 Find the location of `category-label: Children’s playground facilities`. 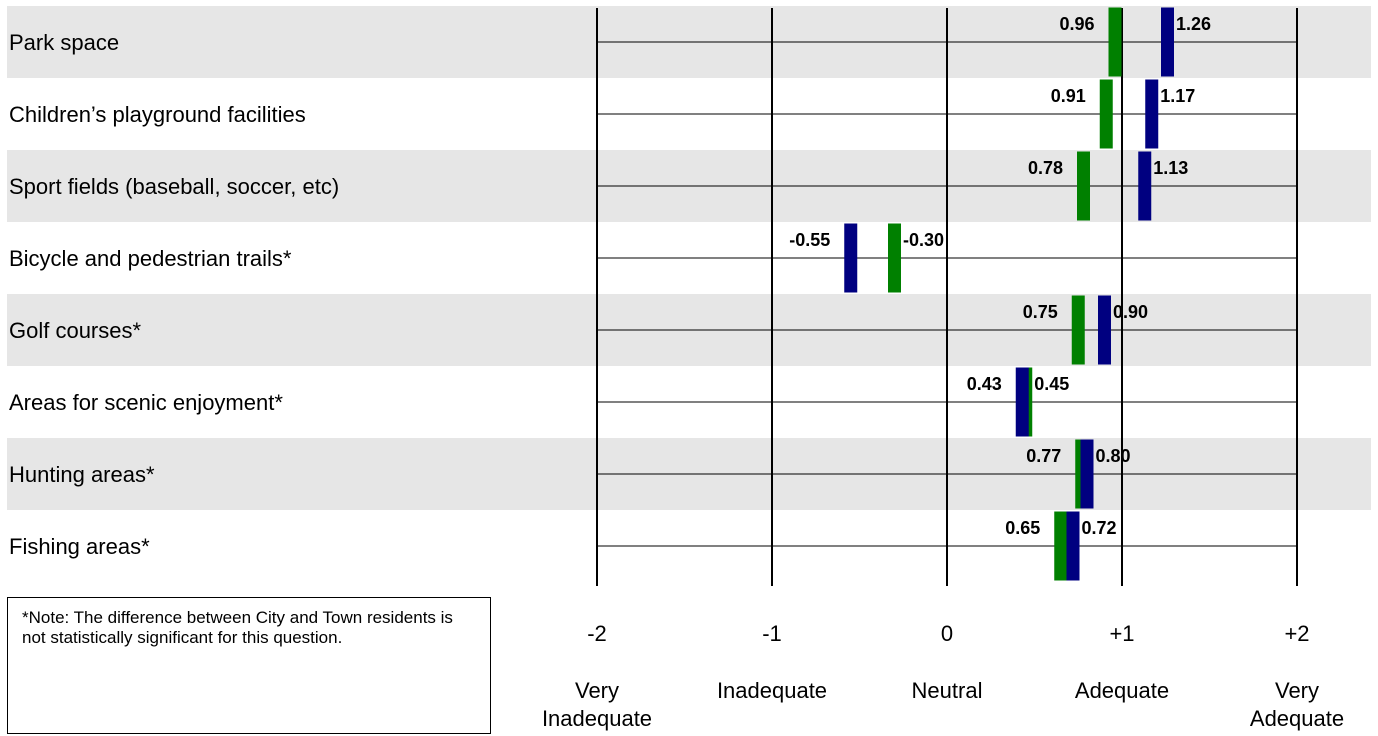

category-label: Children’s playground facilities is located at coordinates (157, 114).